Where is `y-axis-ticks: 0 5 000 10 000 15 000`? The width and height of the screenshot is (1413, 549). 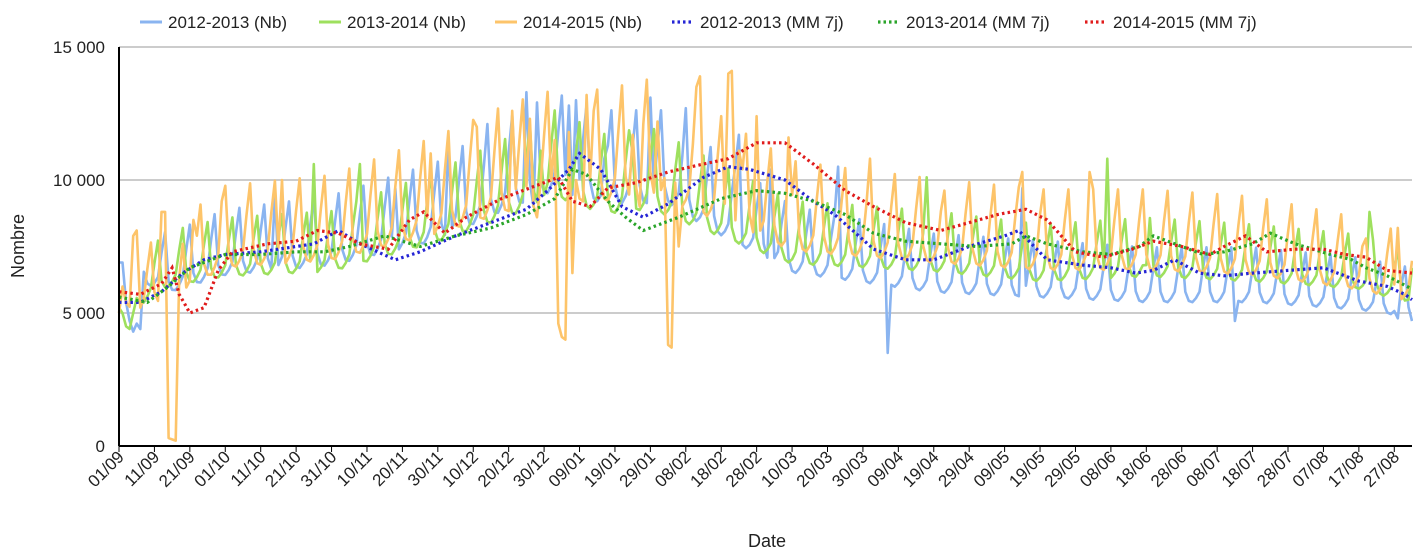
y-axis-ticks: 0 5 000 10 000 15 000 is located at coordinates (79, 247).